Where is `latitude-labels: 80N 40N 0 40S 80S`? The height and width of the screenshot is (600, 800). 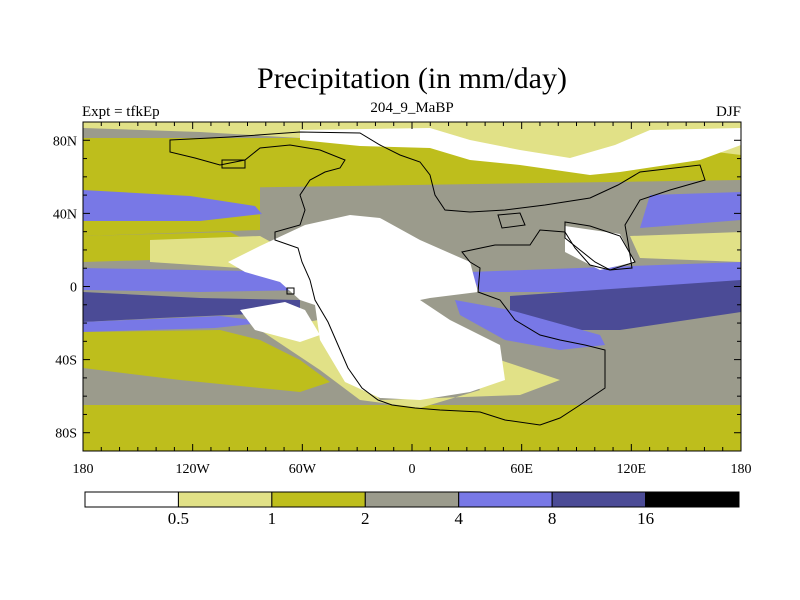
latitude-labels: 80N 40N 0 40S 80S is located at coordinates (65, 287).